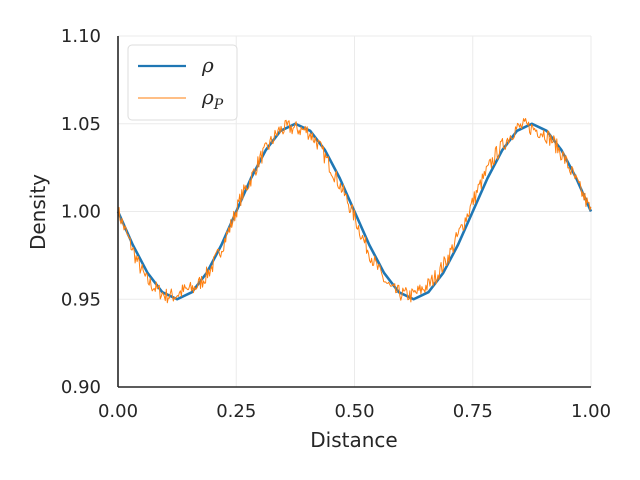 Image resolution: width=640 pixels, height=480 pixels. Describe the element at coordinates (118, 411) in the screenshot. I see `x-tick-label: 0.00` at that location.